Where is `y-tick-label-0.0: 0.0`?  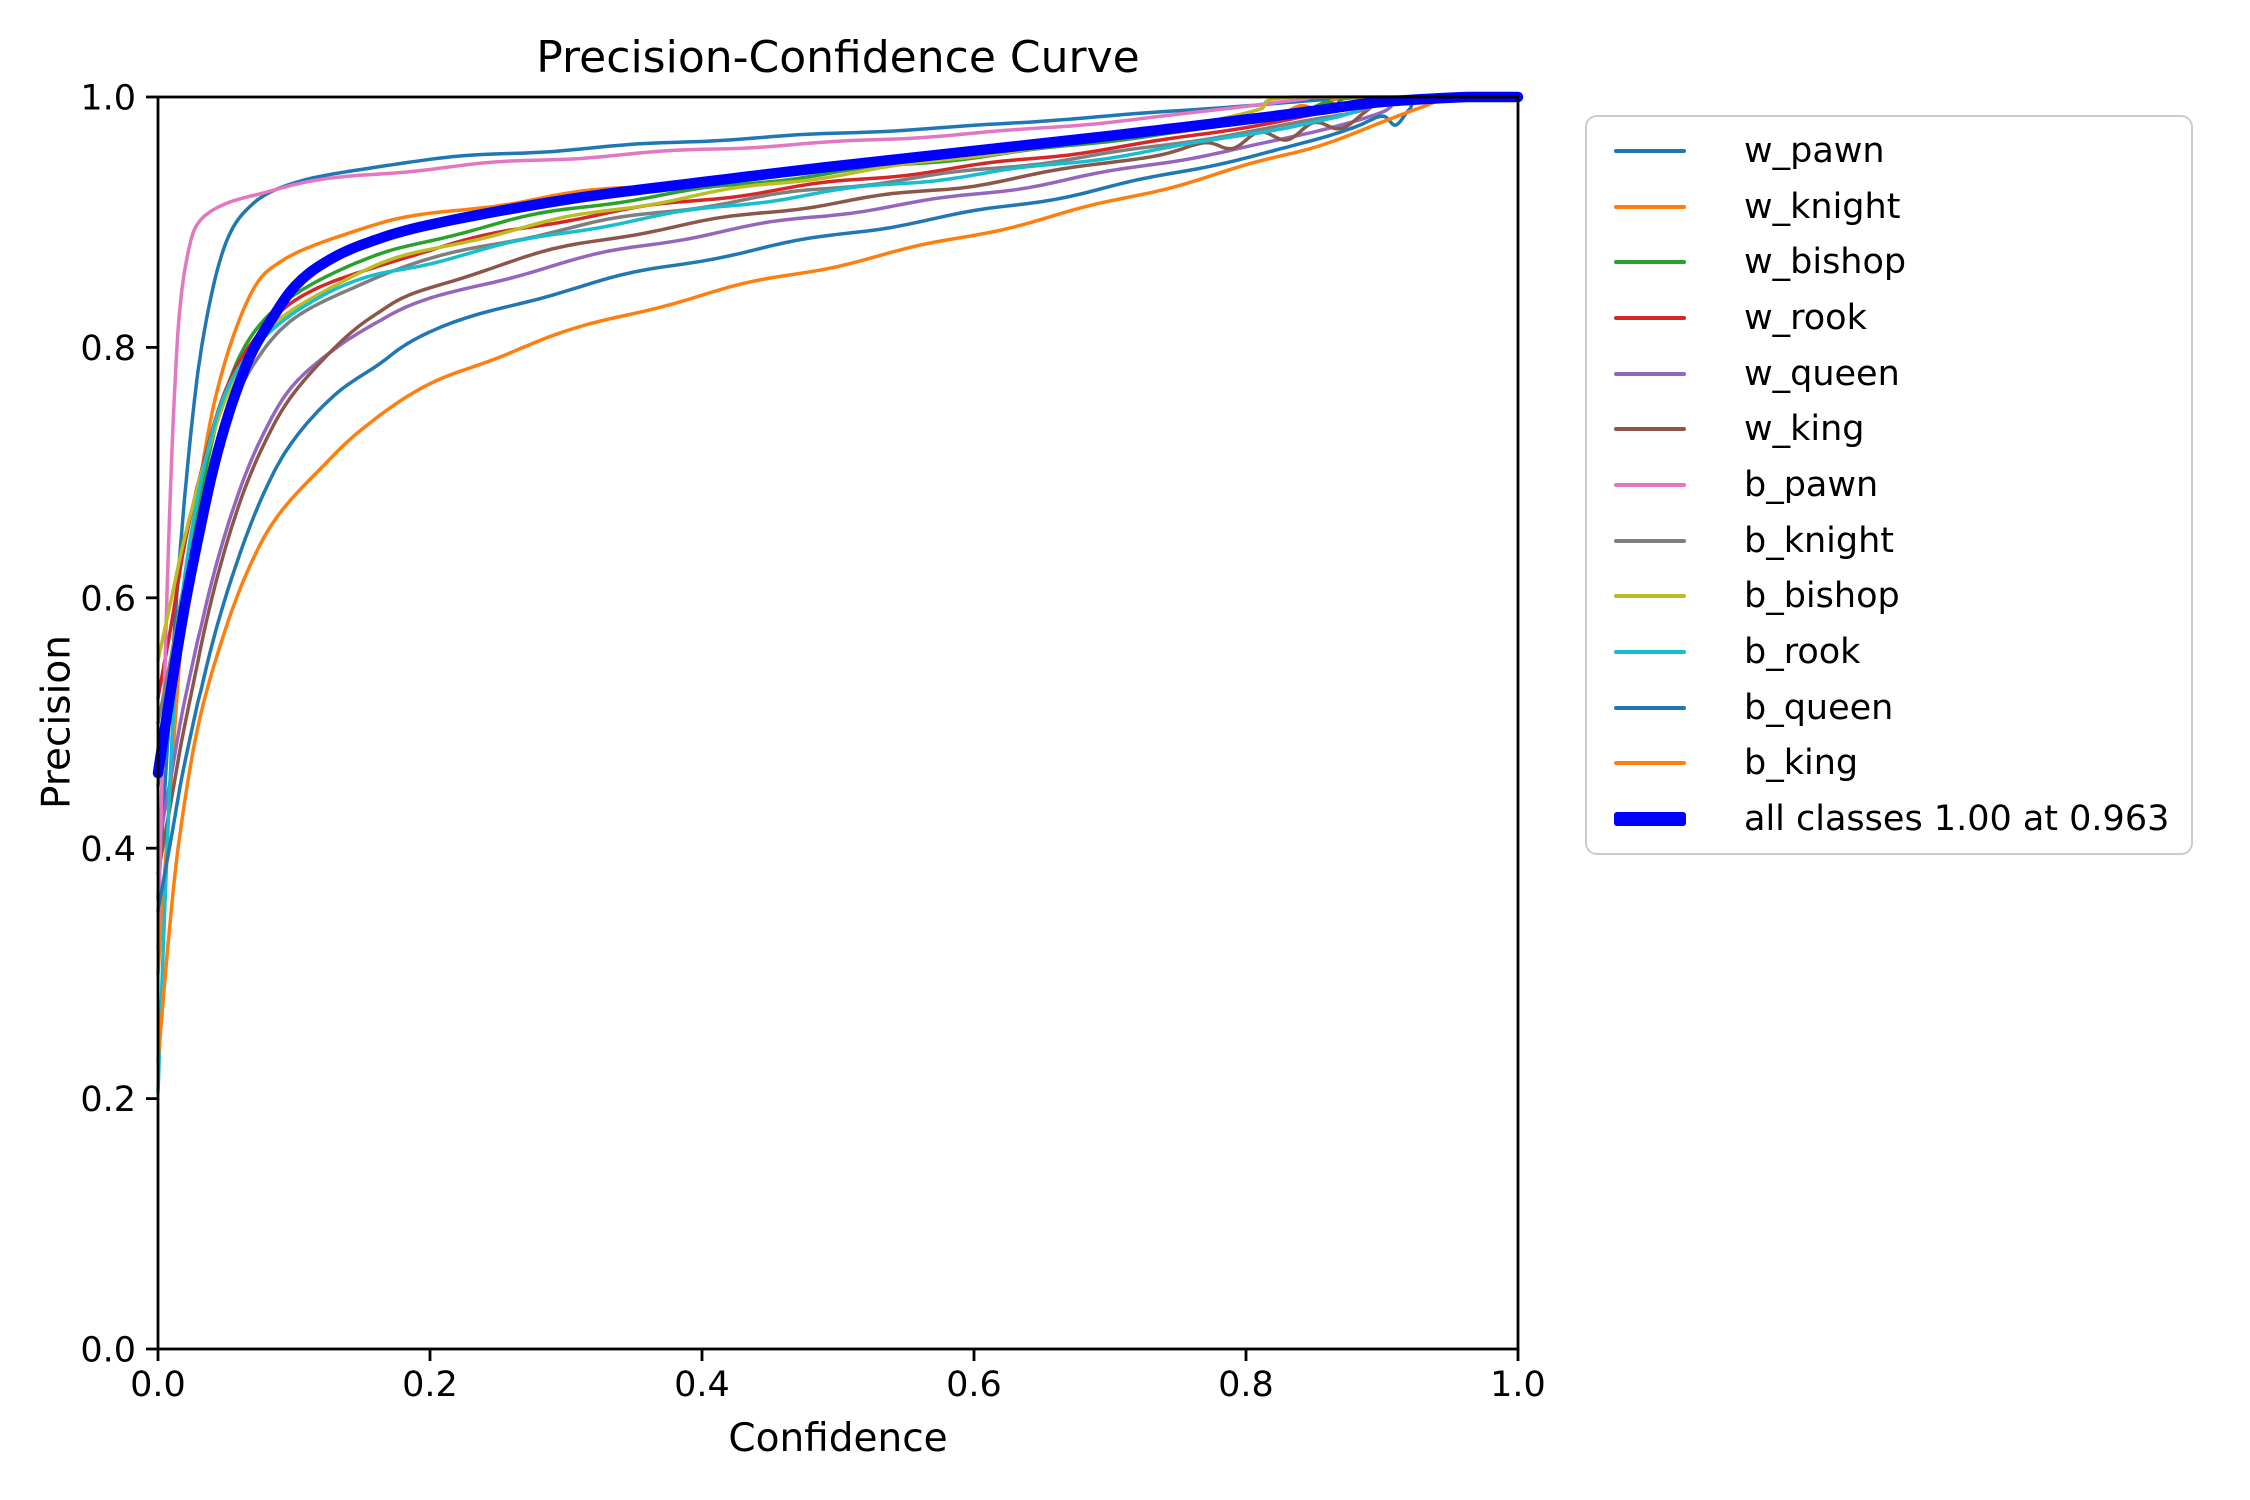 y-tick-label-0.0: 0.0 is located at coordinates (108, 1351).